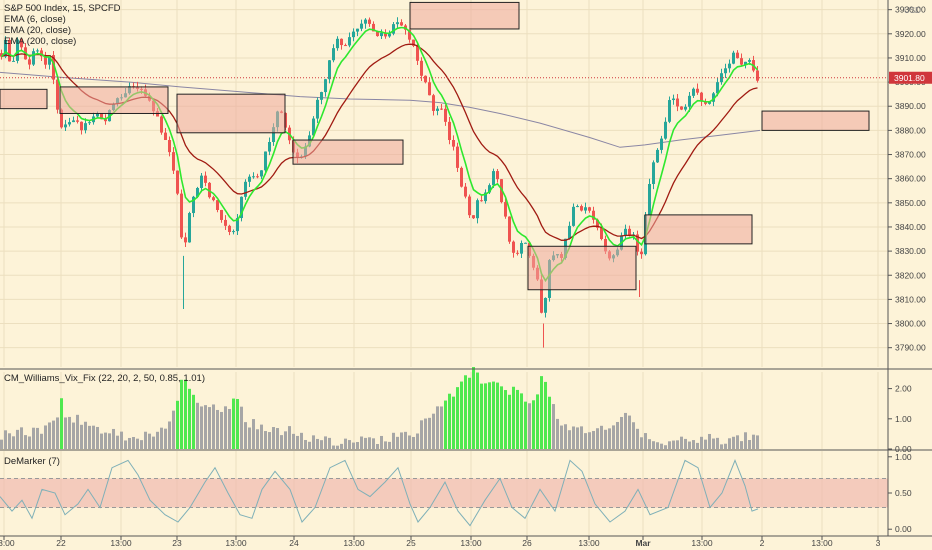 The height and width of the screenshot is (550, 932). Describe the element at coordinates (40, 41) in the screenshot. I see `legend-ema200: EMA (200, close)` at that location.